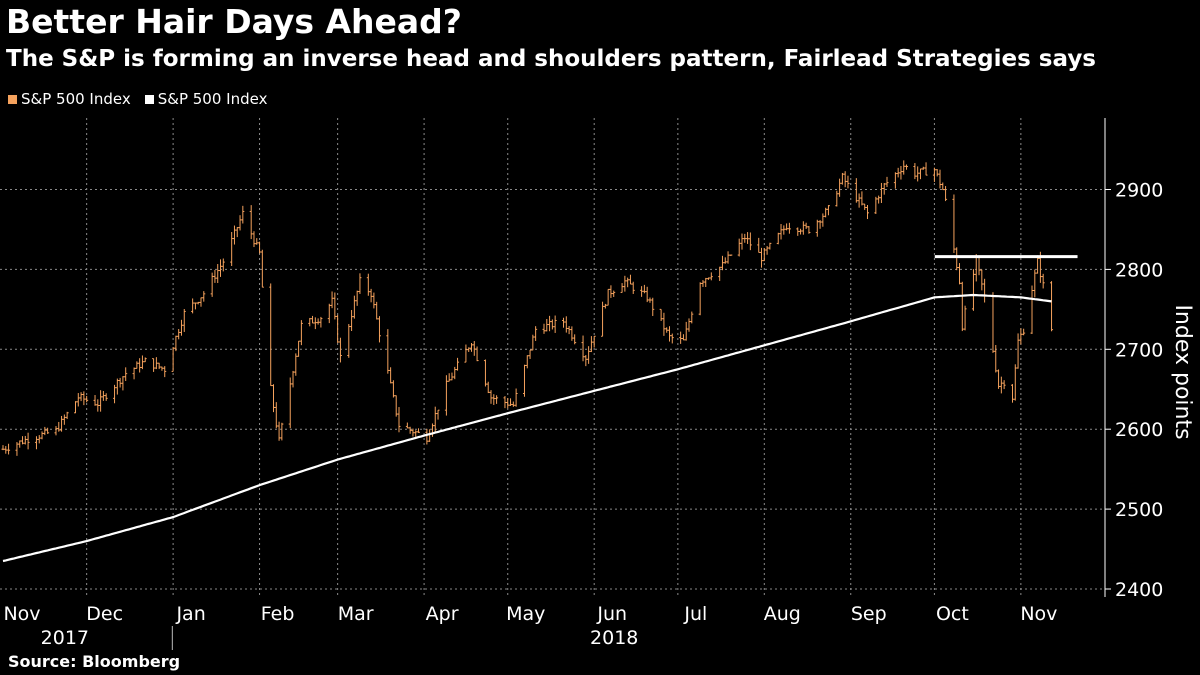  I want to click on y-tick-label: 2900, so click(1139, 191).